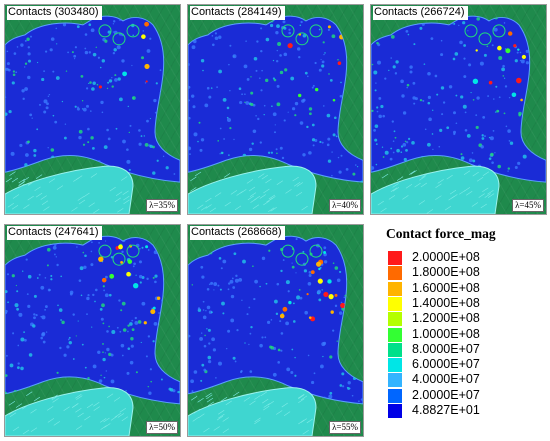 The height and width of the screenshot is (441, 550). What do you see at coordinates (528, 205) in the screenshot?
I see `lambda-label: λ=45%` at bounding box center [528, 205].